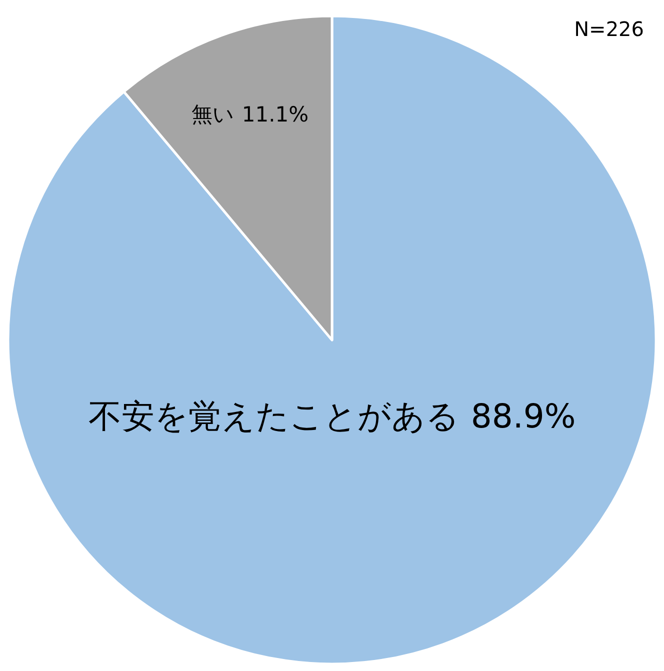 Image resolution: width=664 pixels, height=671 pixels. Describe the element at coordinates (213, 114) in the screenshot. I see `slice-label: 無い` at that location.